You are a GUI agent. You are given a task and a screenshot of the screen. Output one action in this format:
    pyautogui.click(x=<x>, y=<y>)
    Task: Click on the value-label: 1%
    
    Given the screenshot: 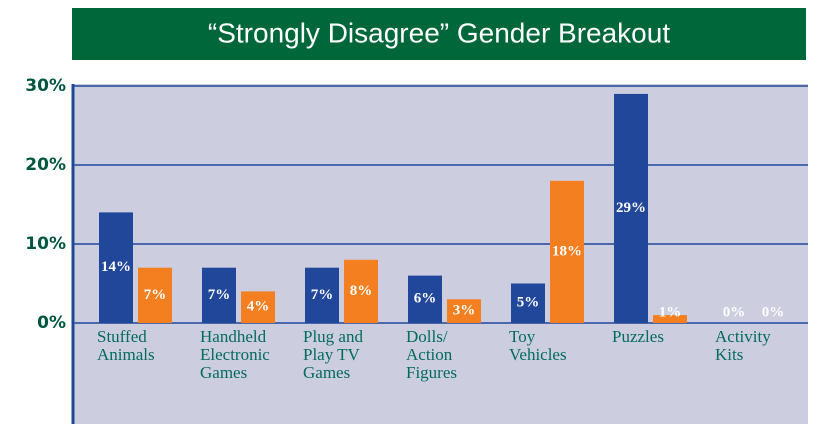 What is the action you would take?
    pyautogui.click(x=670, y=312)
    